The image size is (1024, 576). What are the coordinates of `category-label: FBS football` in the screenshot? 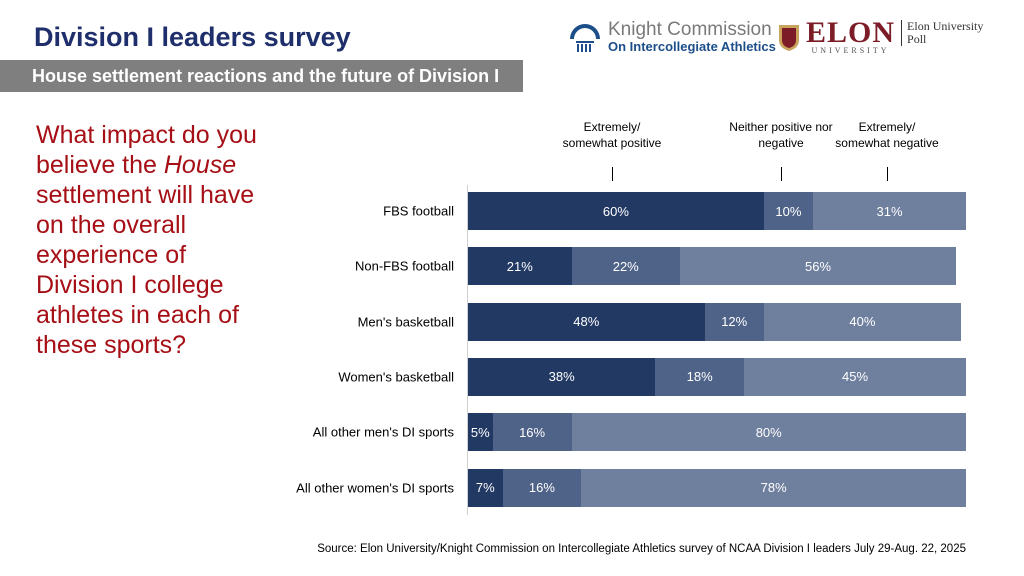 It's located at (418, 211).